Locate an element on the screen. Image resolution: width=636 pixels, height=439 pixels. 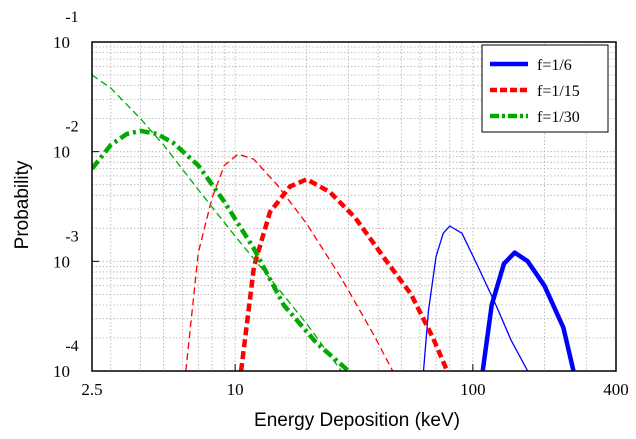
y-tick-exponent: -3 is located at coordinates (71, 236).